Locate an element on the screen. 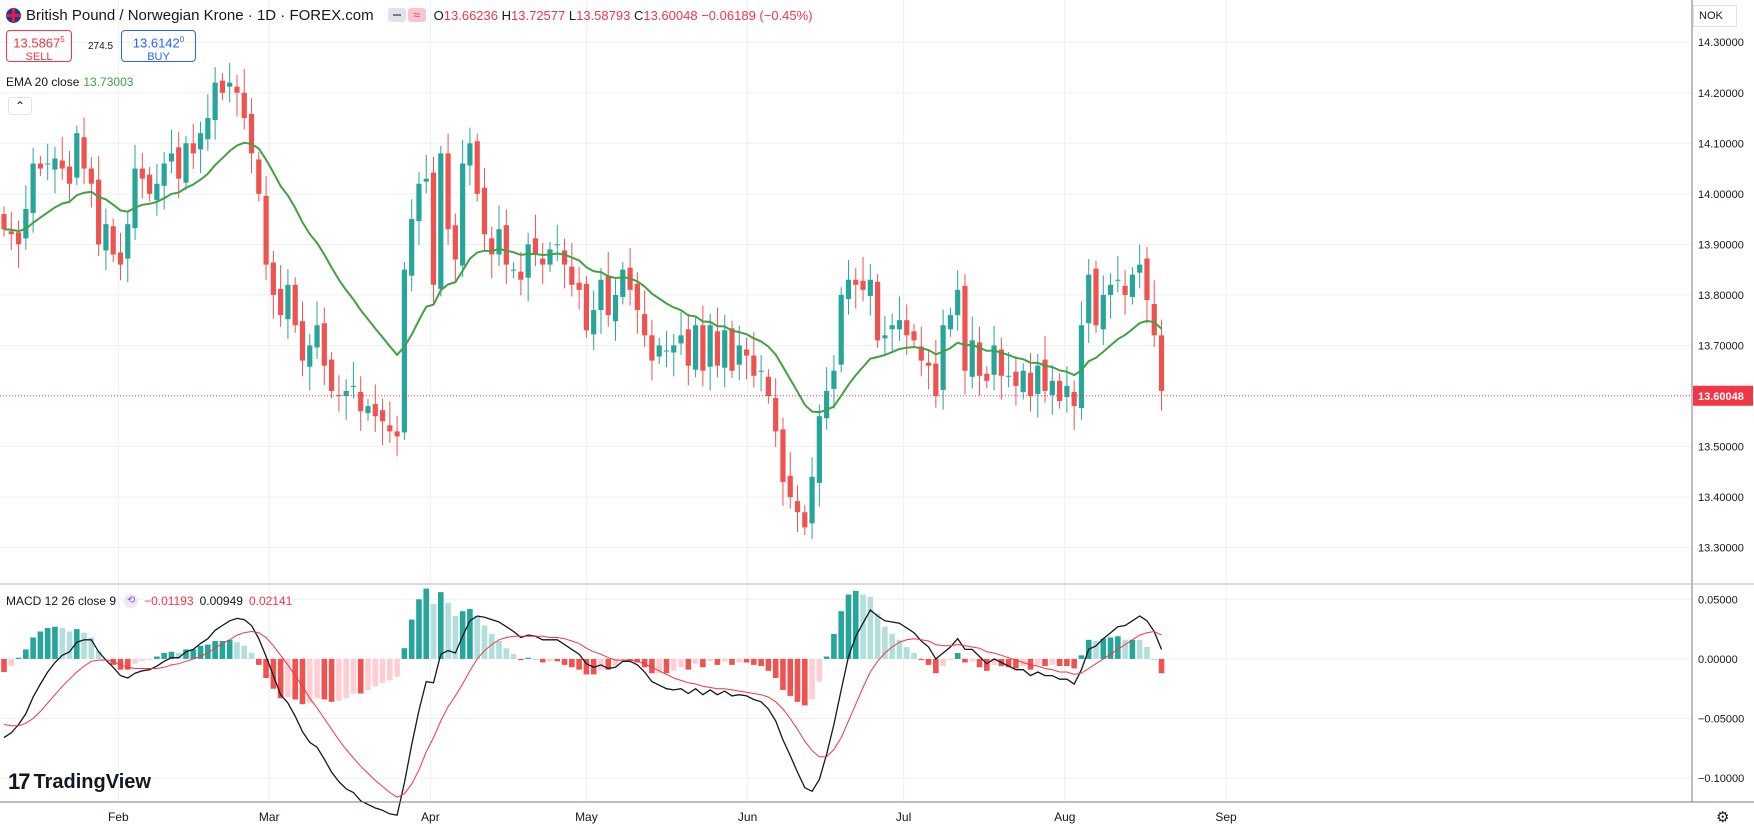  wave-icon: ≈ is located at coordinates (416, 15).